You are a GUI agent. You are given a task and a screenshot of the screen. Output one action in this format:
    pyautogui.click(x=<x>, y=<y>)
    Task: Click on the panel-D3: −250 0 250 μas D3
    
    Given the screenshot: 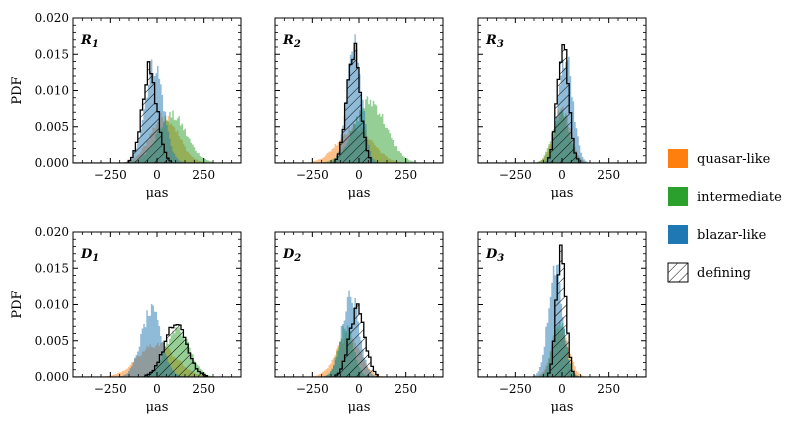 What is the action you would take?
    pyautogui.click(x=562, y=323)
    